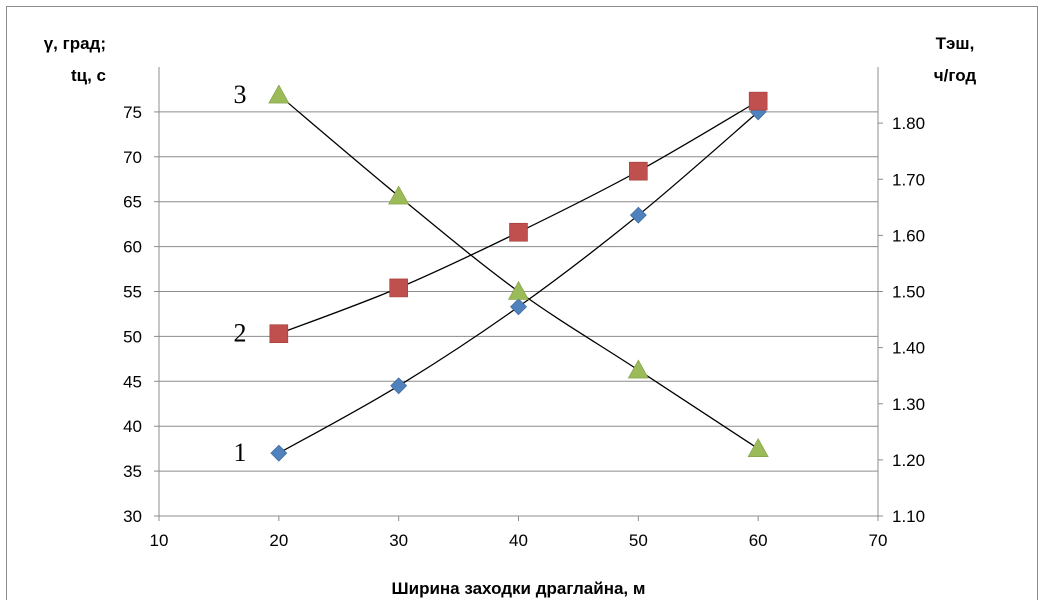  Describe the element at coordinates (908, 292) in the screenshot. I see `y-right-tick-label: 1.50` at that location.